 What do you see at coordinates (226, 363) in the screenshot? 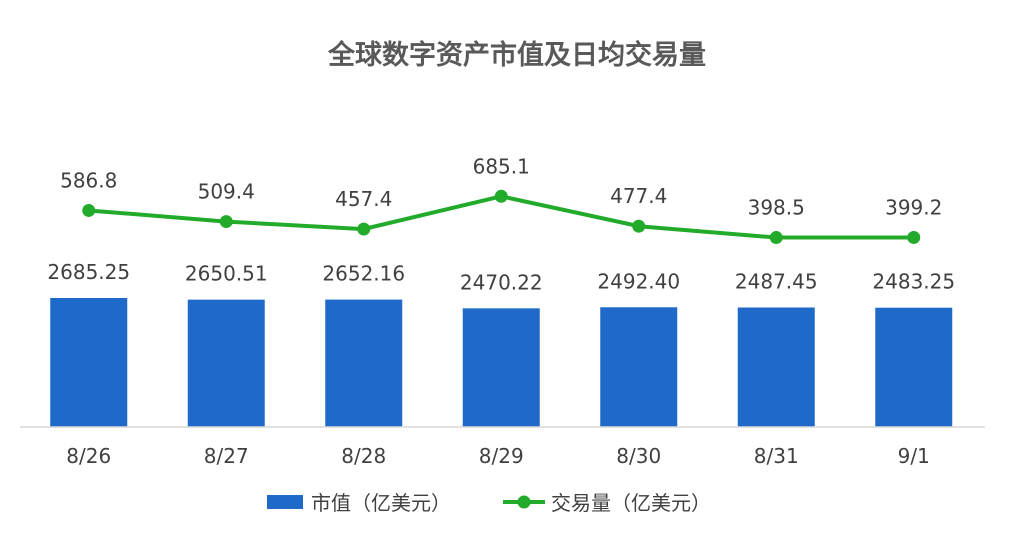
I see `bar-8/27` at bounding box center [226, 363].